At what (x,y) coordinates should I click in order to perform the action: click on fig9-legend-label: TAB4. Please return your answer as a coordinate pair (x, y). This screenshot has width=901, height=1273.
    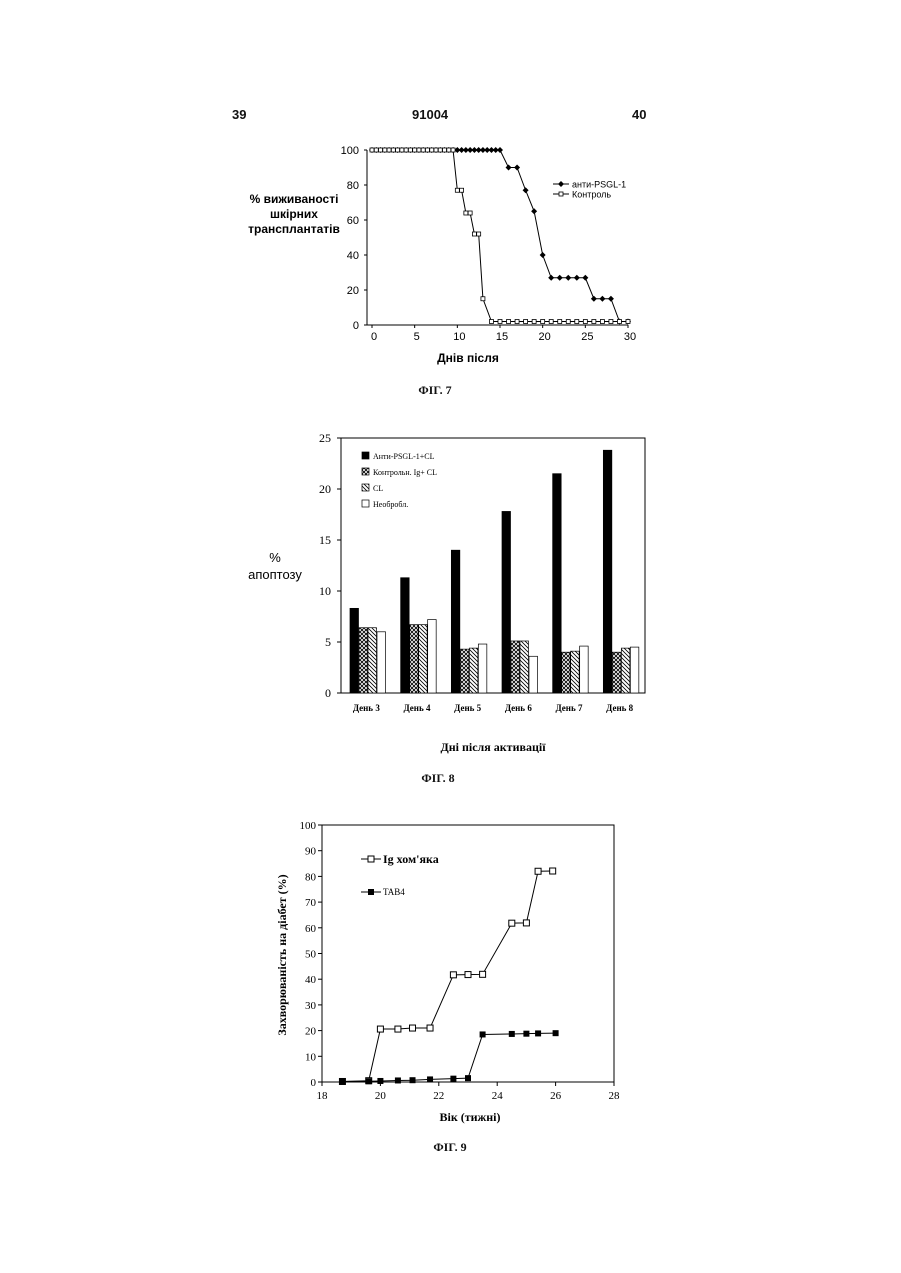
    Looking at the image, I should click on (394, 892).